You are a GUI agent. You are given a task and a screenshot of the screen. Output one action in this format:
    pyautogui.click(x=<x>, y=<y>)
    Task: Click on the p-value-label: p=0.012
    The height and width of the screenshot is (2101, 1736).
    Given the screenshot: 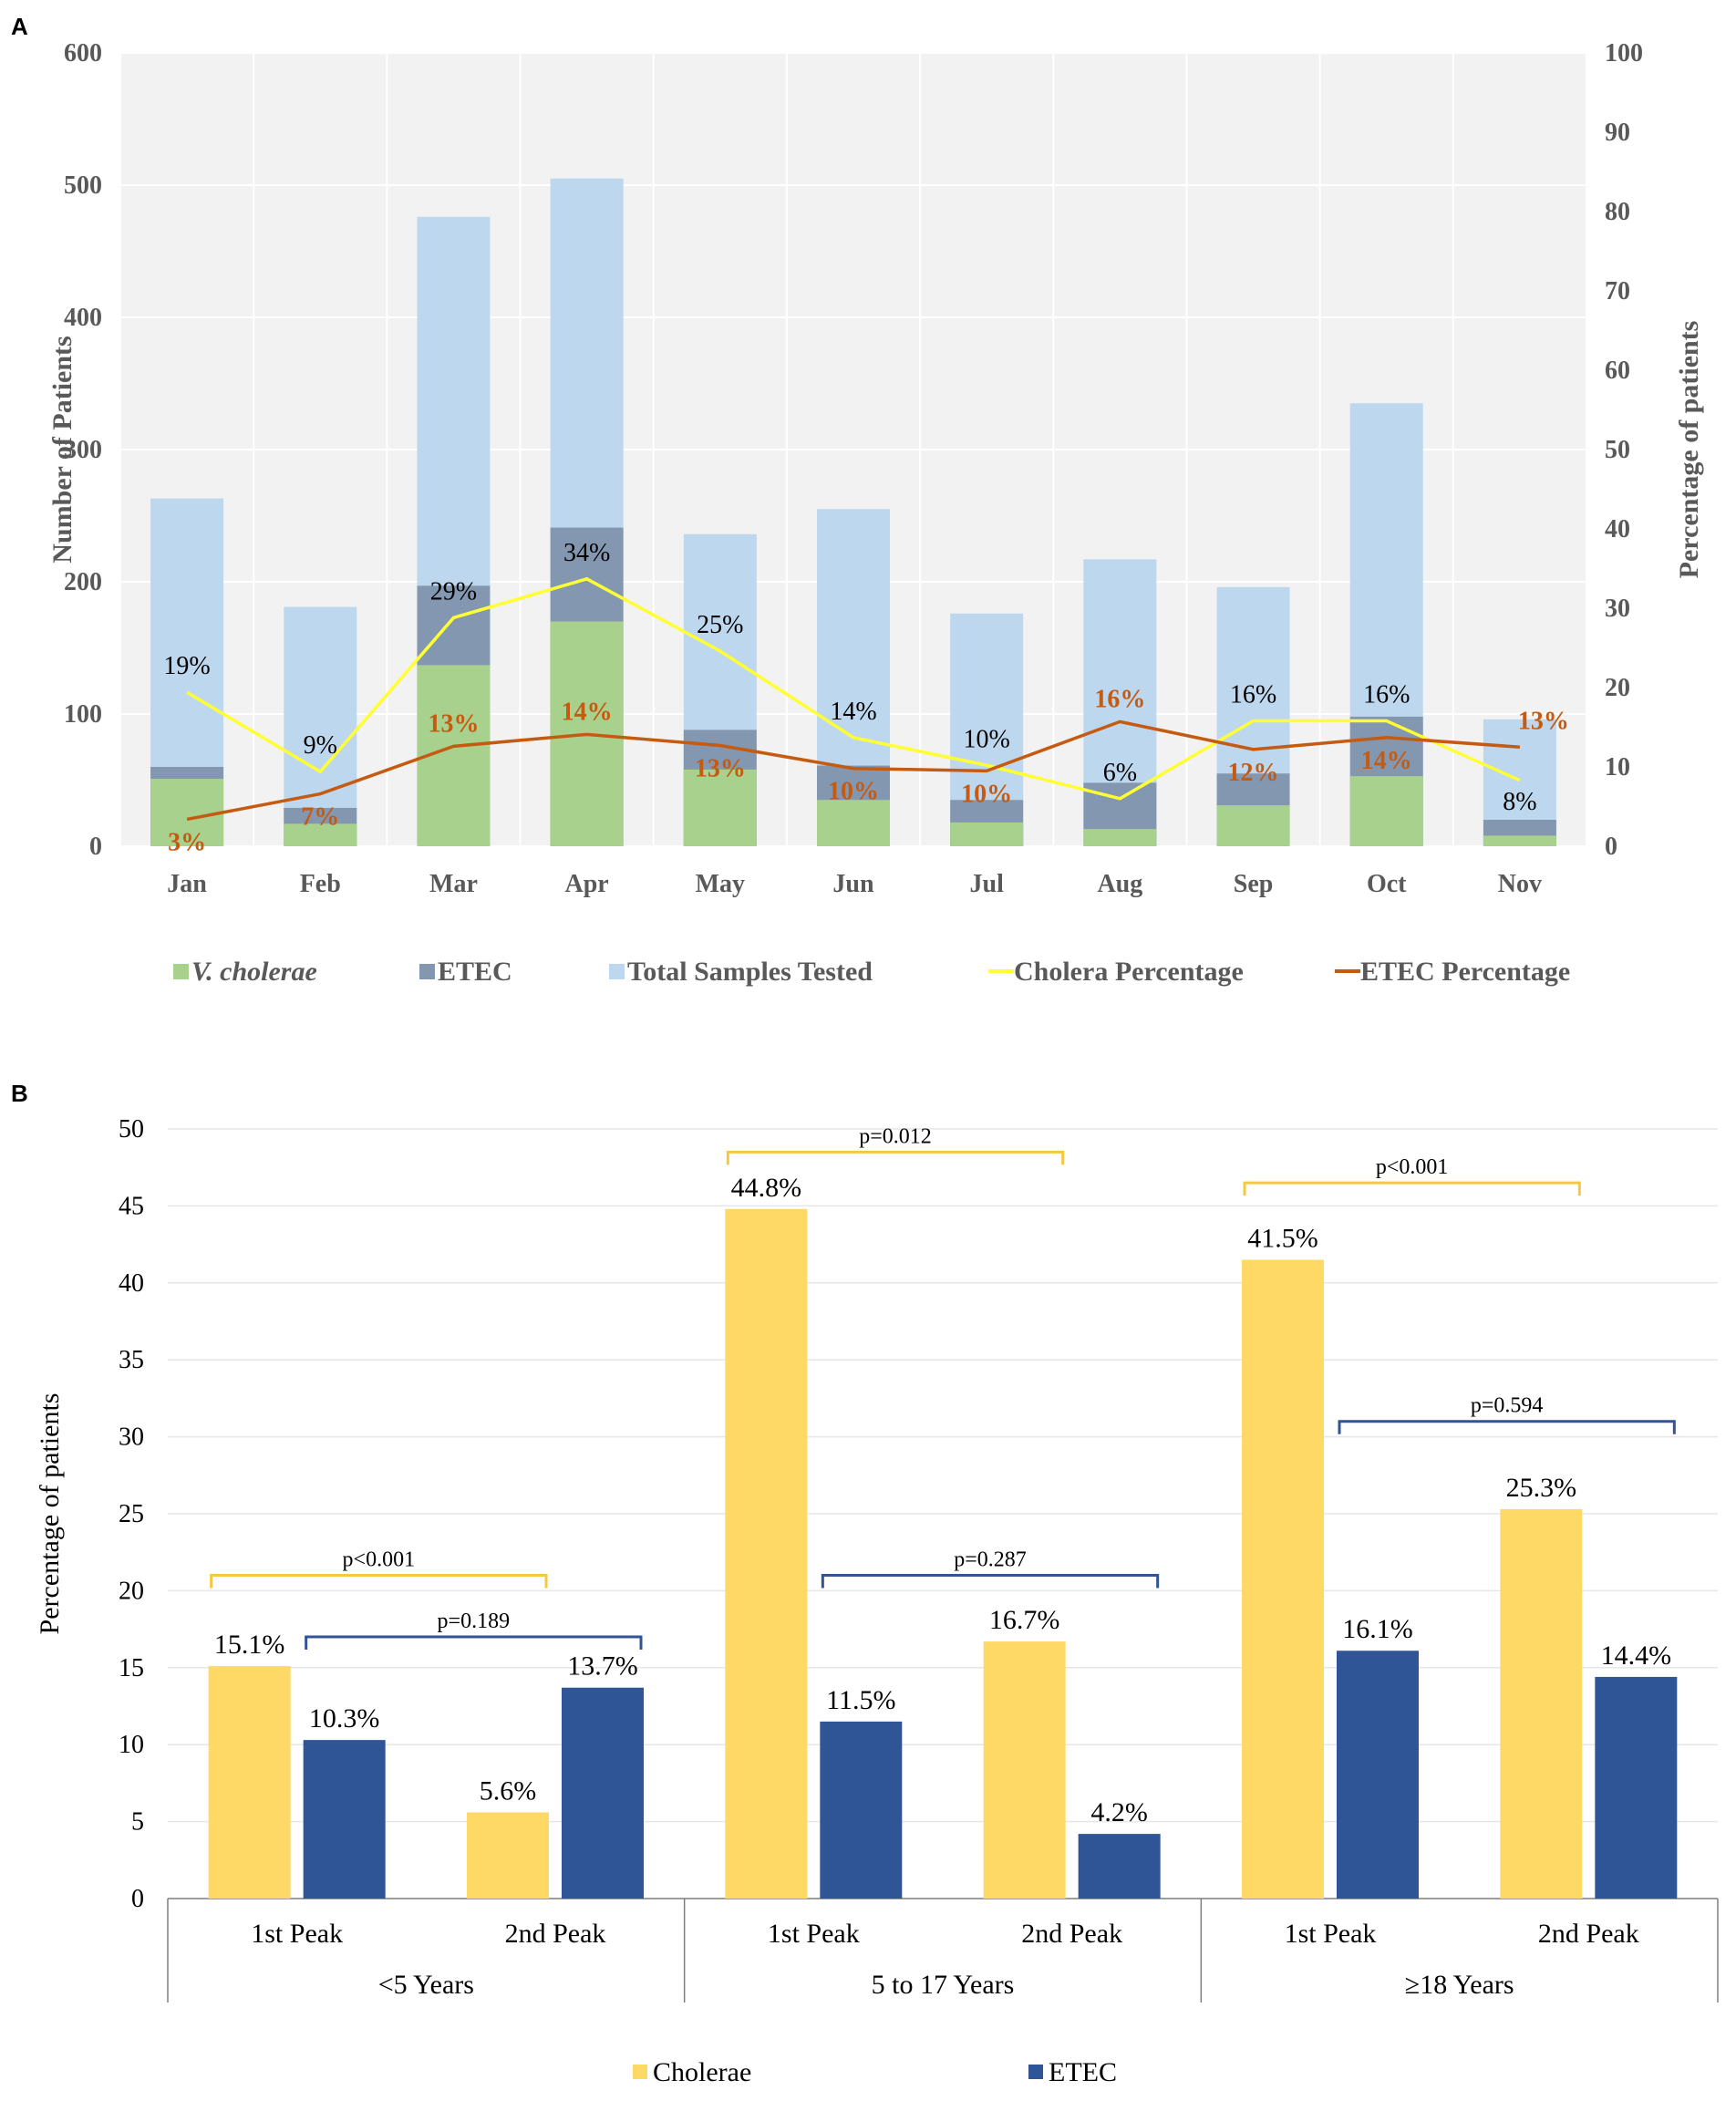 What is the action you would take?
    pyautogui.click(x=895, y=1136)
    